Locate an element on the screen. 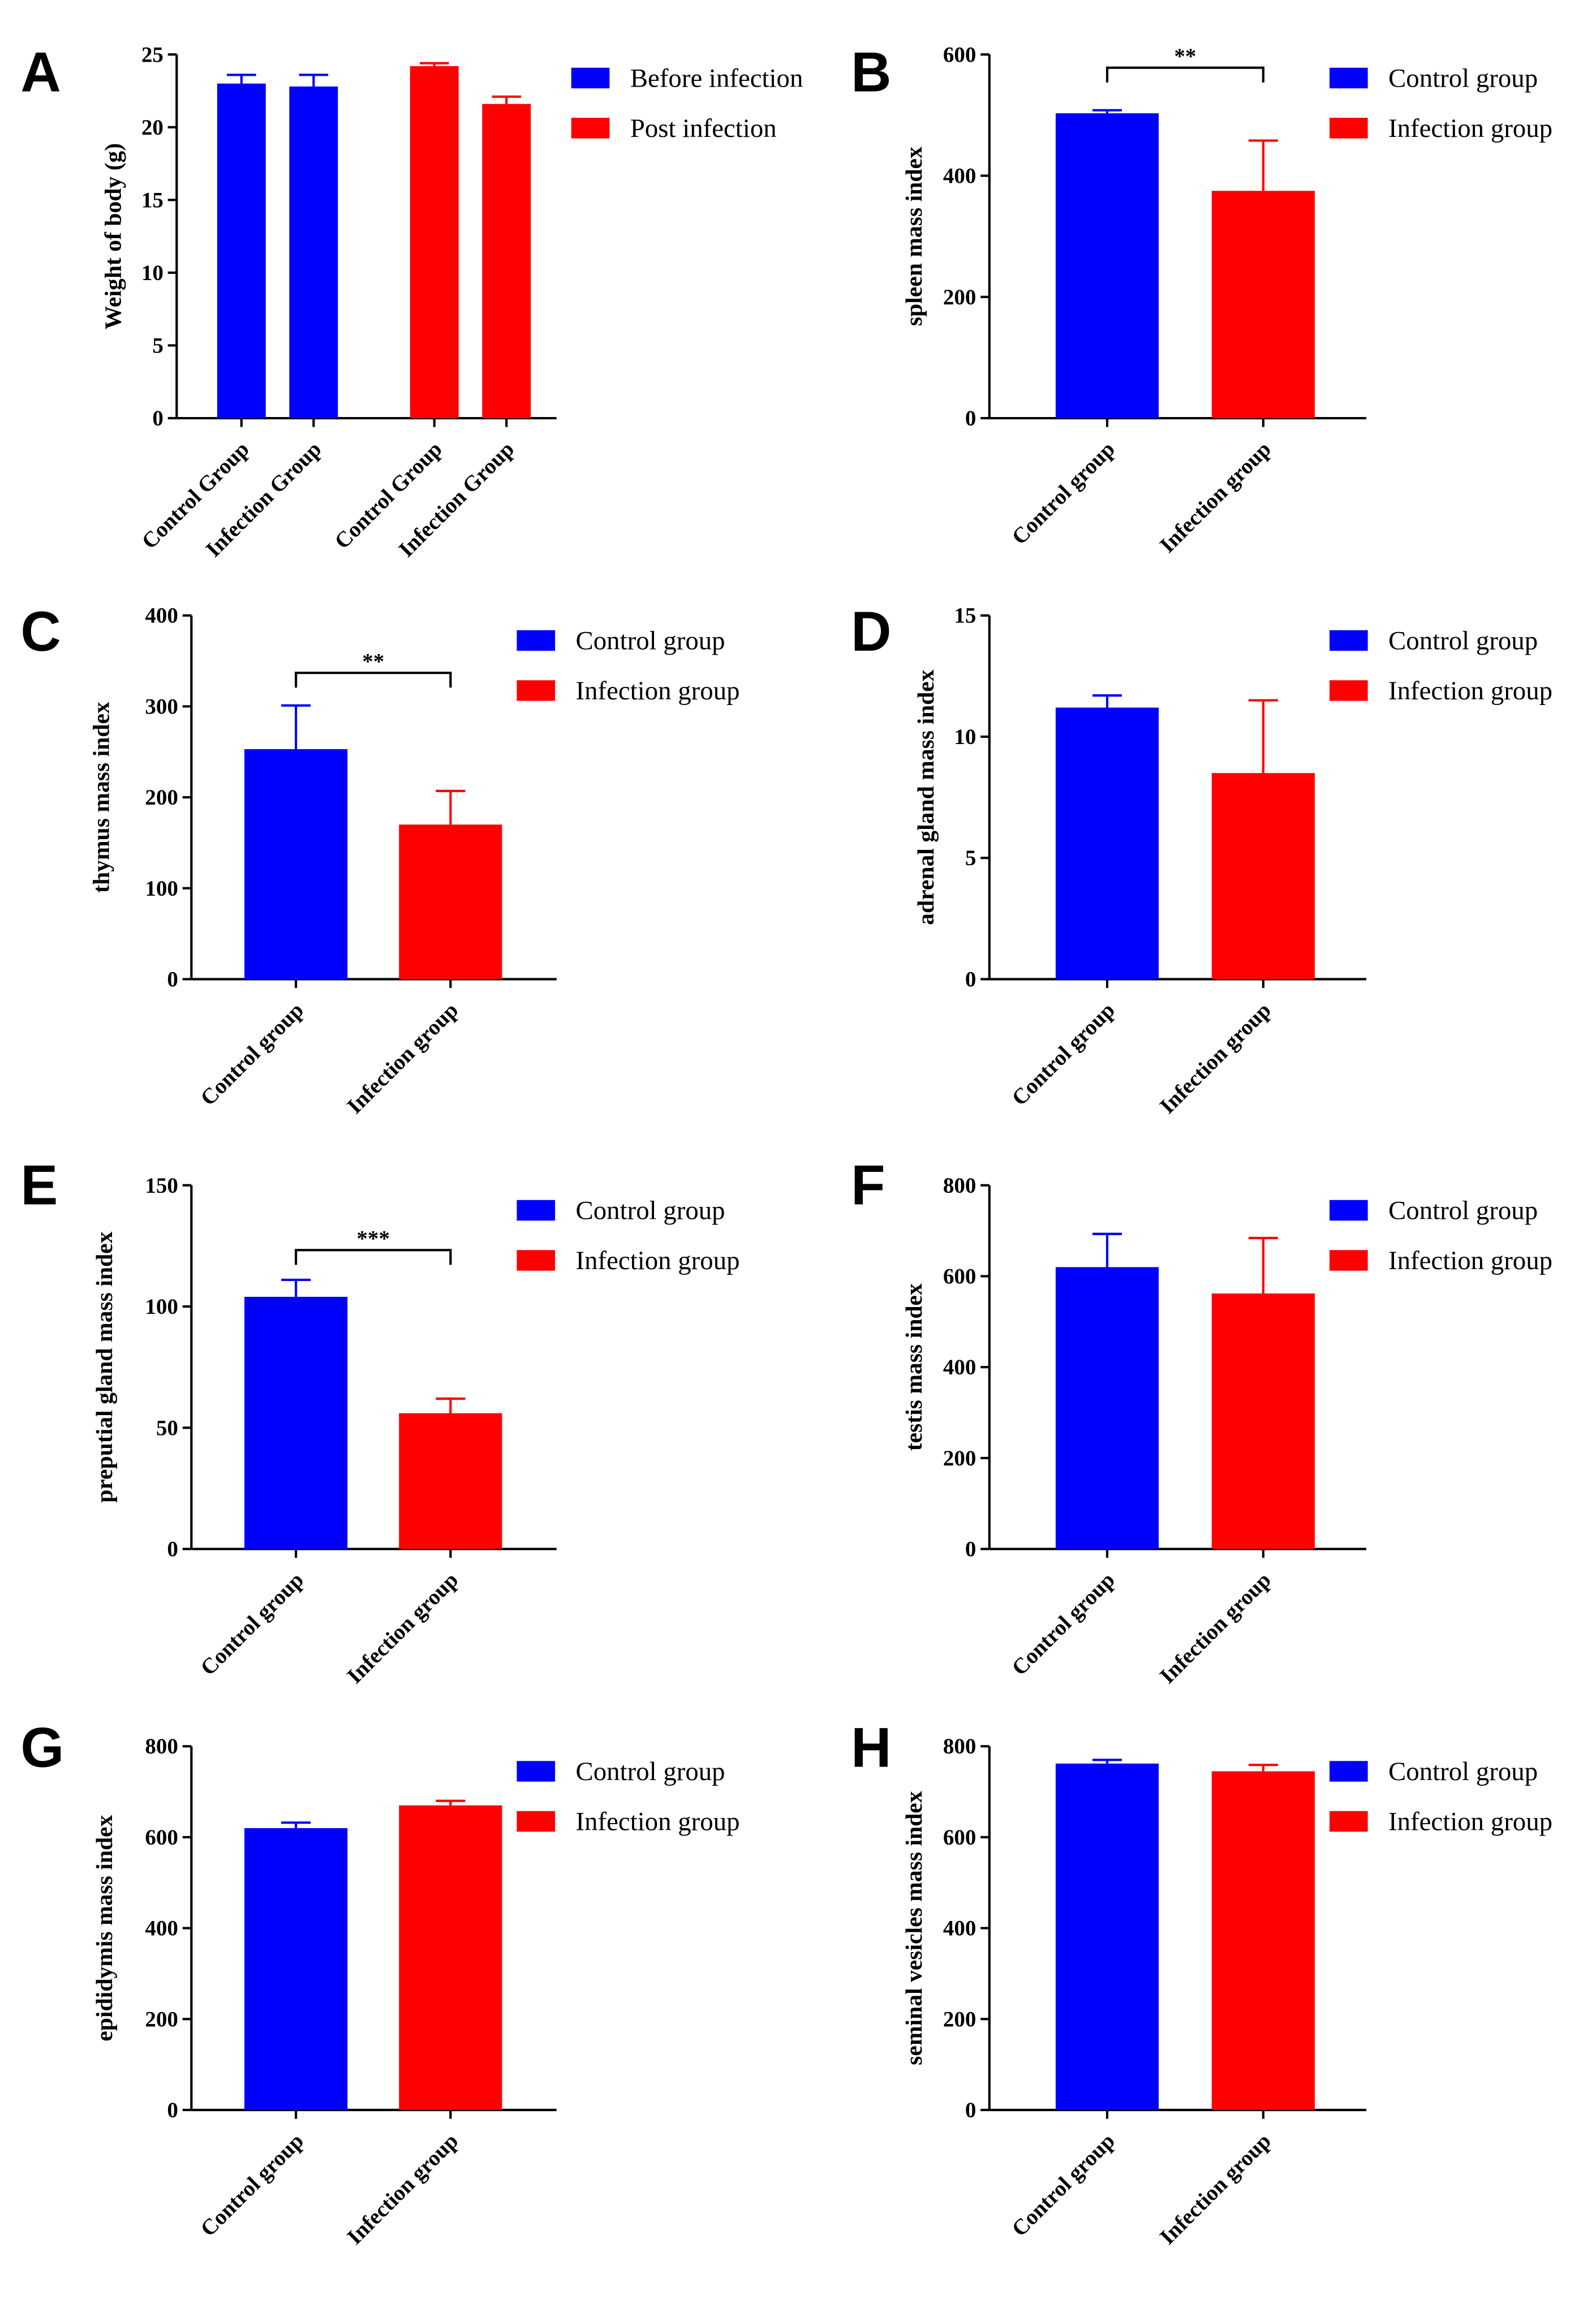 This screenshot has height=2308, width=1596. legend-label: Before infection is located at coordinates (717, 79).